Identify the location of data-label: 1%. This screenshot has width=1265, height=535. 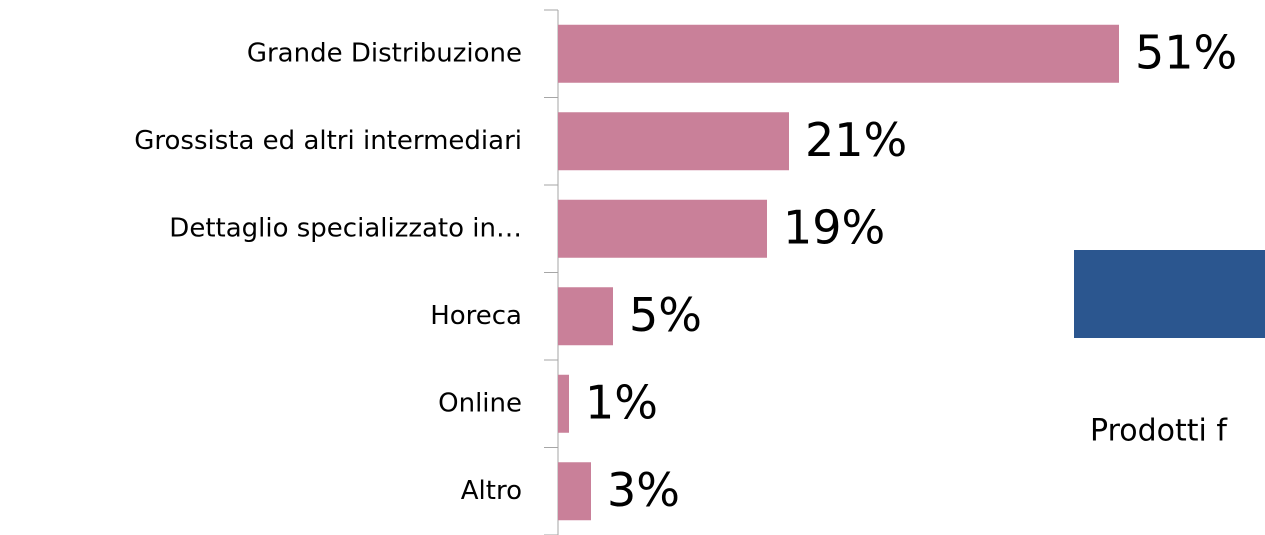
(621, 402).